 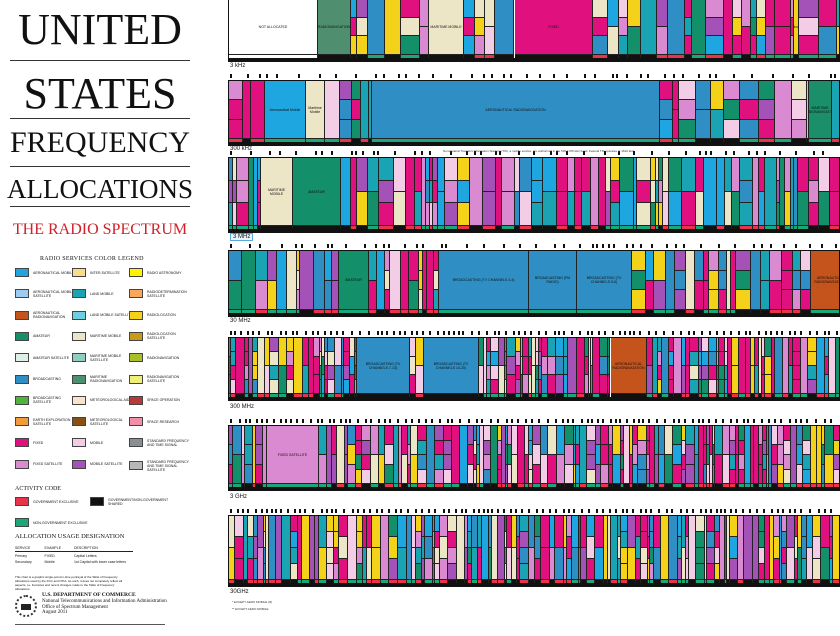 What do you see at coordinates (293, 456) in the screenshot?
I see `frequency-band: FIXED SATELLITE` at bounding box center [293, 456].